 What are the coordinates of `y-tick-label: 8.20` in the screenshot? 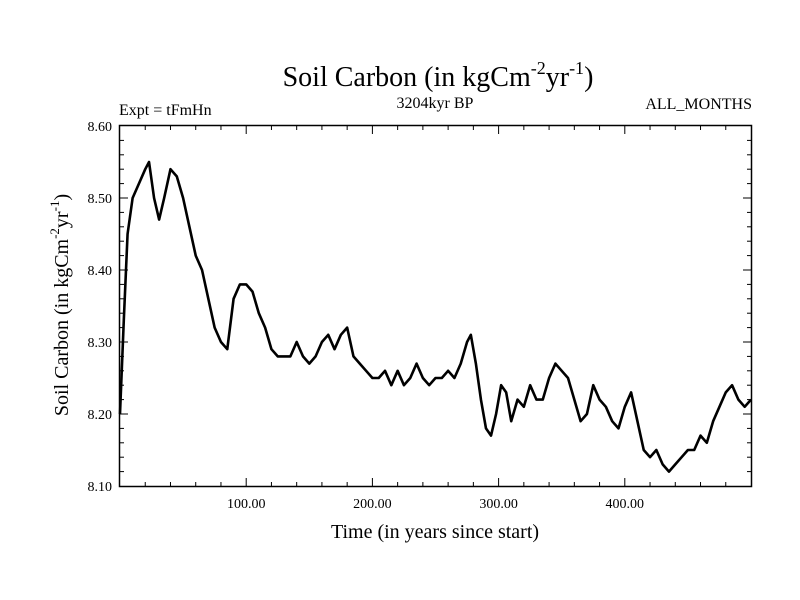 It's located at (100, 415).